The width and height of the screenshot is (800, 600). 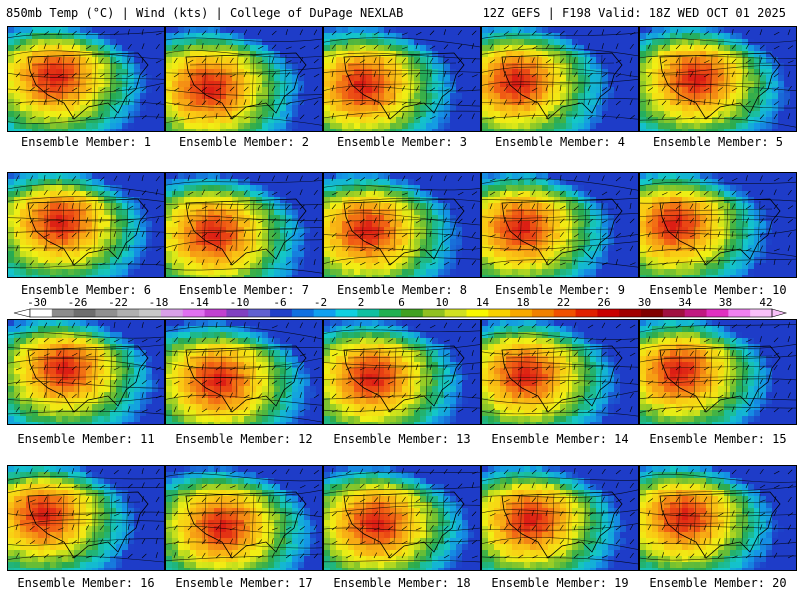 What do you see at coordinates (718, 142) in the screenshot?
I see `ensemble-member-label: Ensemble Member: 5` at bounding box center [718, 142].